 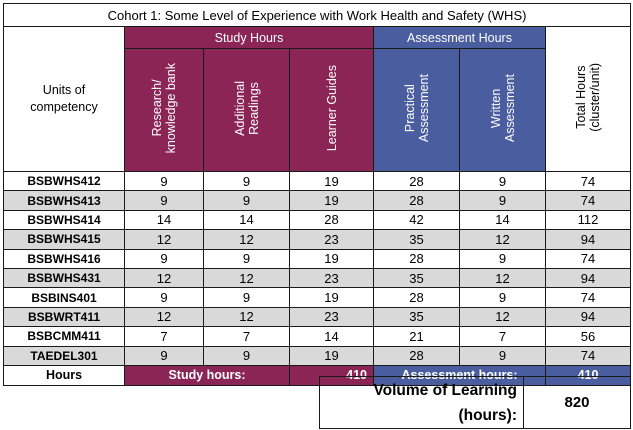 I want to click on table-row: BSBWHS416 9 9 19 28 9 74, so click(x=317, y=258).